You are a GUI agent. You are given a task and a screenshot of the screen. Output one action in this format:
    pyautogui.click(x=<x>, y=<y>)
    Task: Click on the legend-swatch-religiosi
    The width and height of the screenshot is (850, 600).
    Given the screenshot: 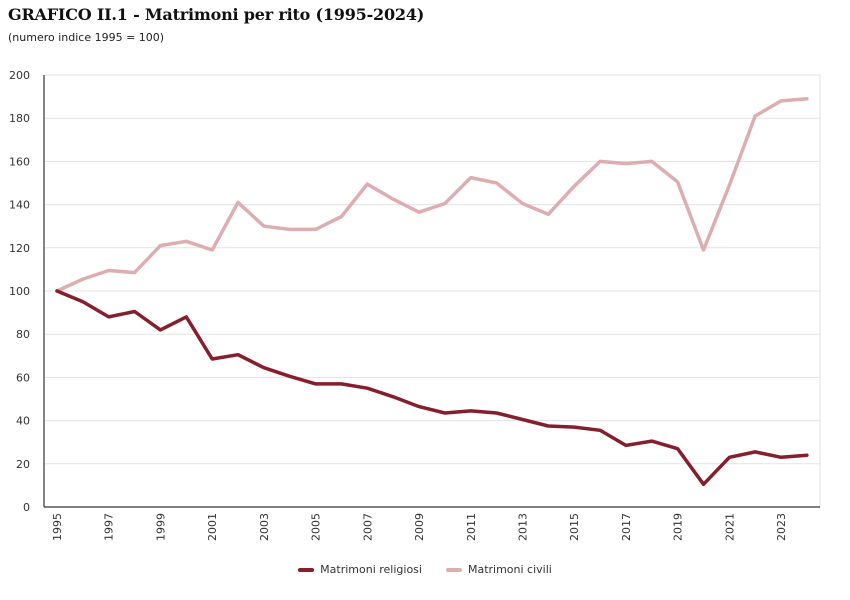 What is the action you would take?
    pyautogui.click(x=306, y=569)
    